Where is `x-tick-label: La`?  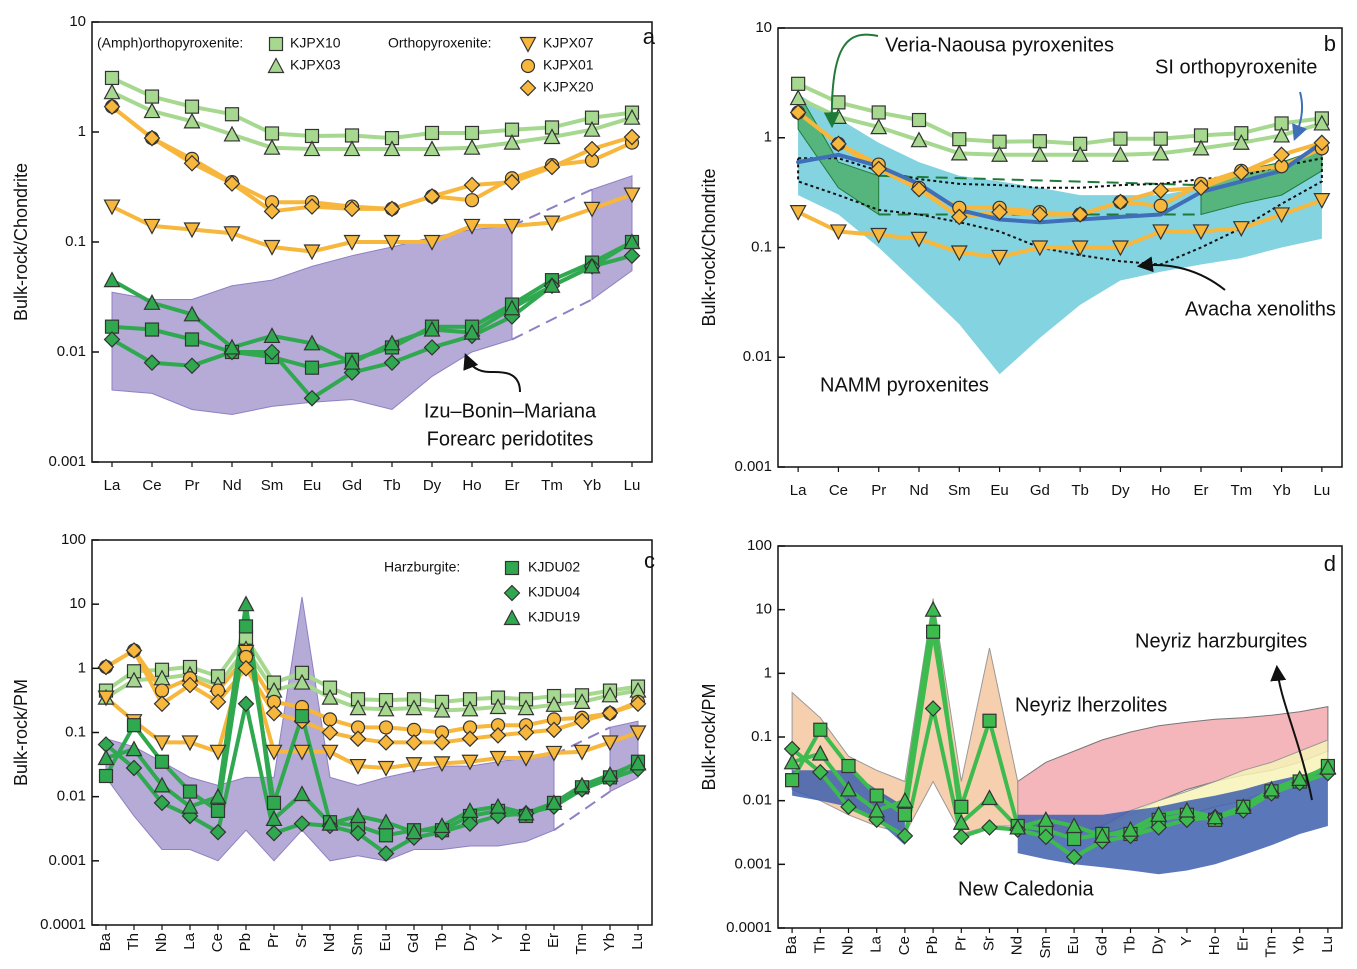
x-tick-label: La is located at coordinates (876, 943).